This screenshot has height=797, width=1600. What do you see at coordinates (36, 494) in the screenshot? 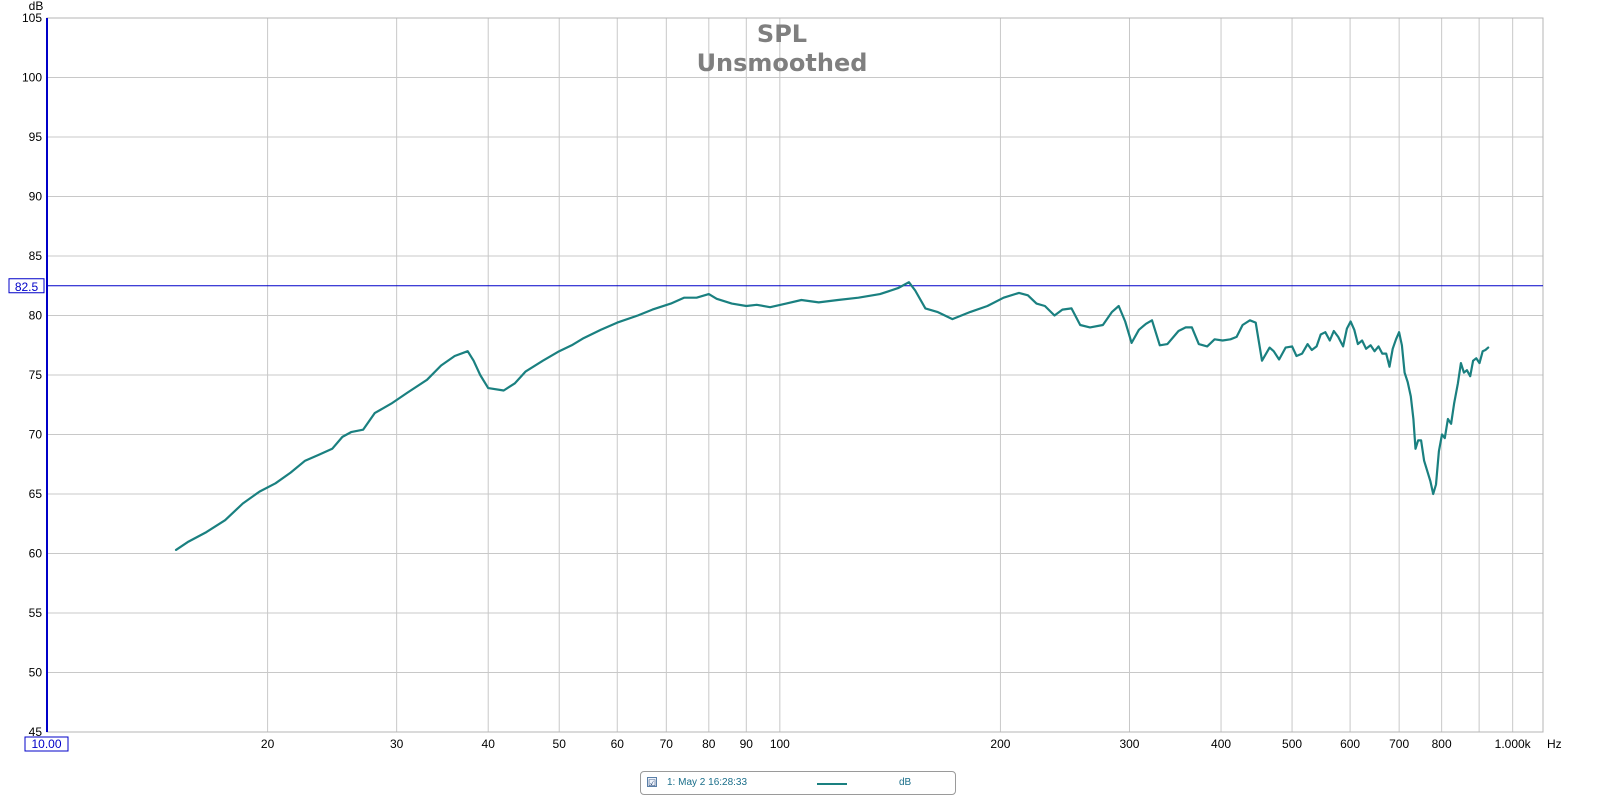
I see `y-tick-label: 65` at bounding box center [36, 494].